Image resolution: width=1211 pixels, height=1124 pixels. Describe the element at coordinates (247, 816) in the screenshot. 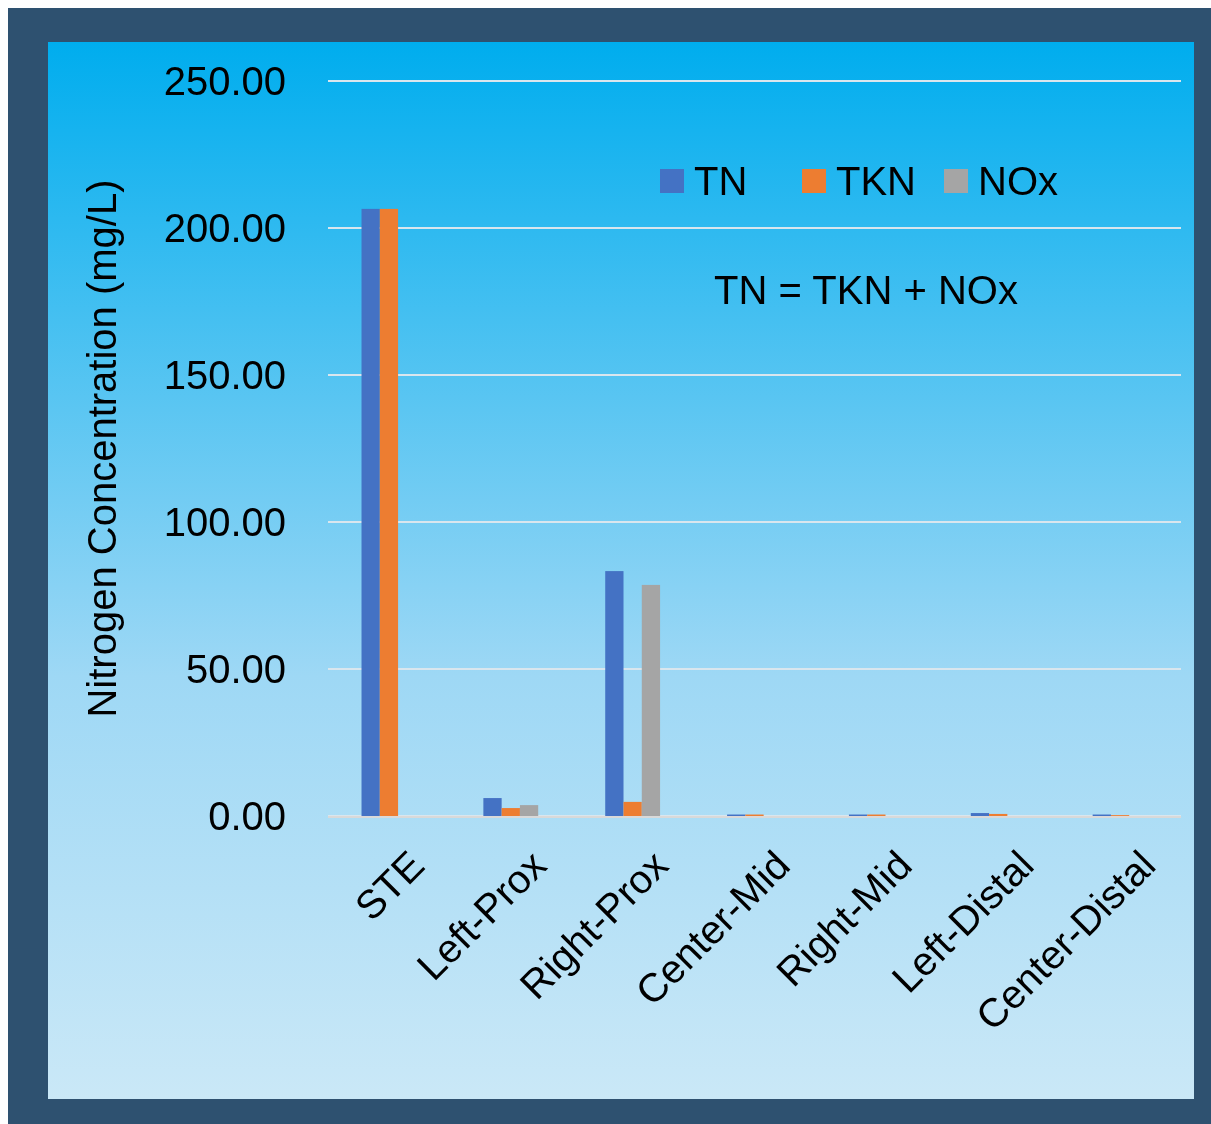

I see `y-tick-label: 0.00` at that location.